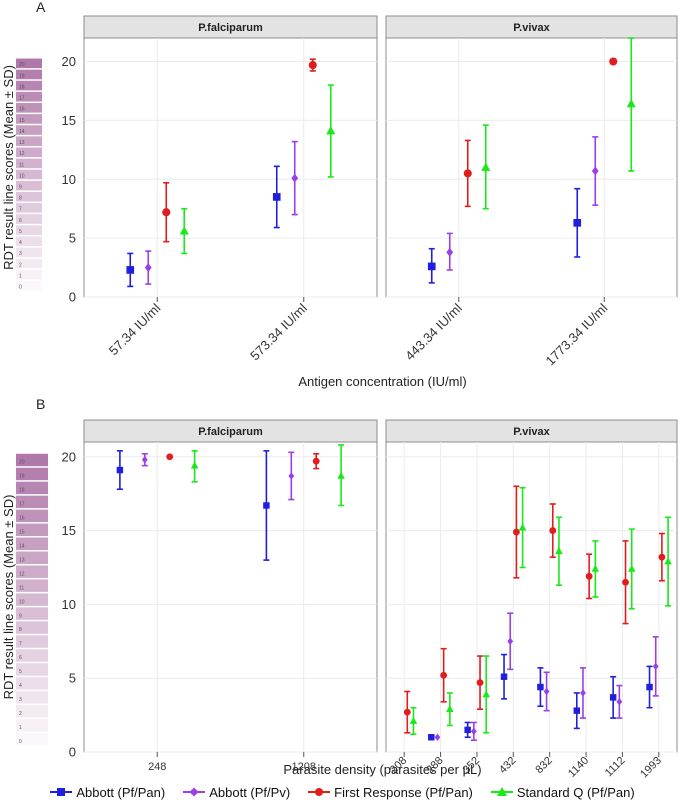  I want to click on score-scale-label: 14, so click(22, 546).